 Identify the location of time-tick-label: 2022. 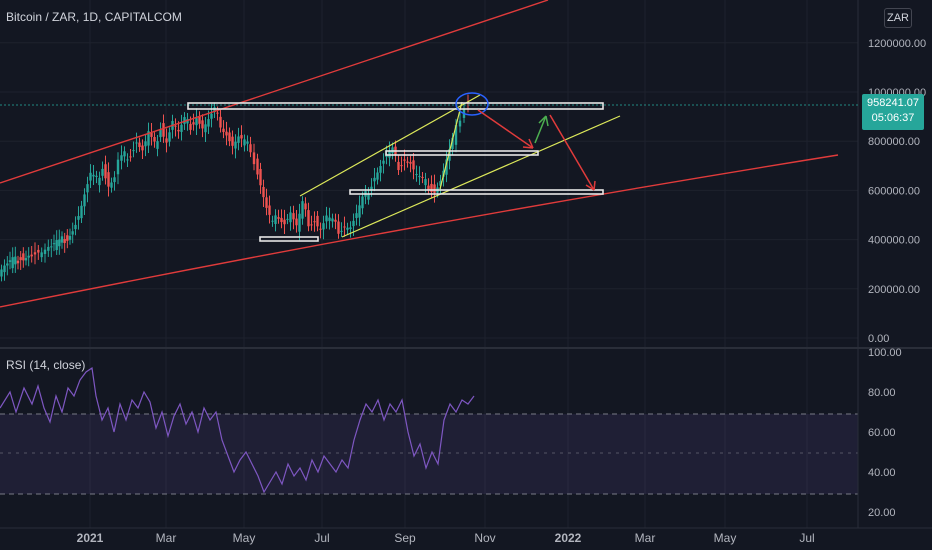
(568, 538).